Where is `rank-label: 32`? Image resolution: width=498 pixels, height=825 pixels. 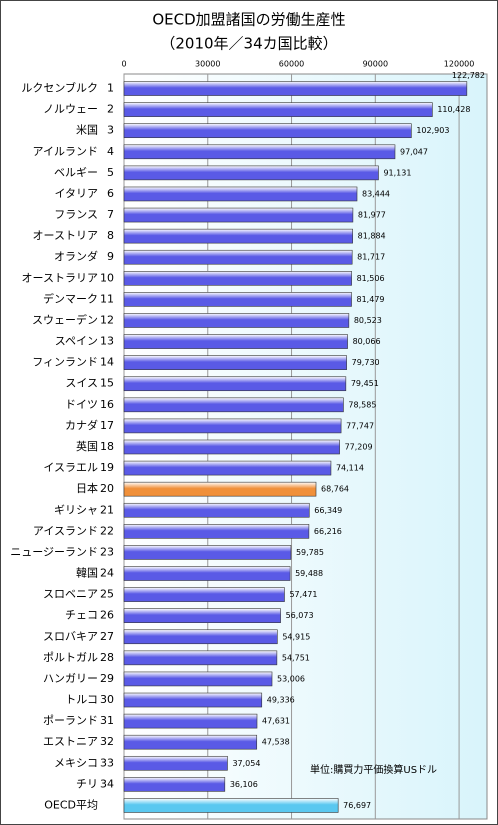 rank-label: 32 is located at coordinates (107, 741).